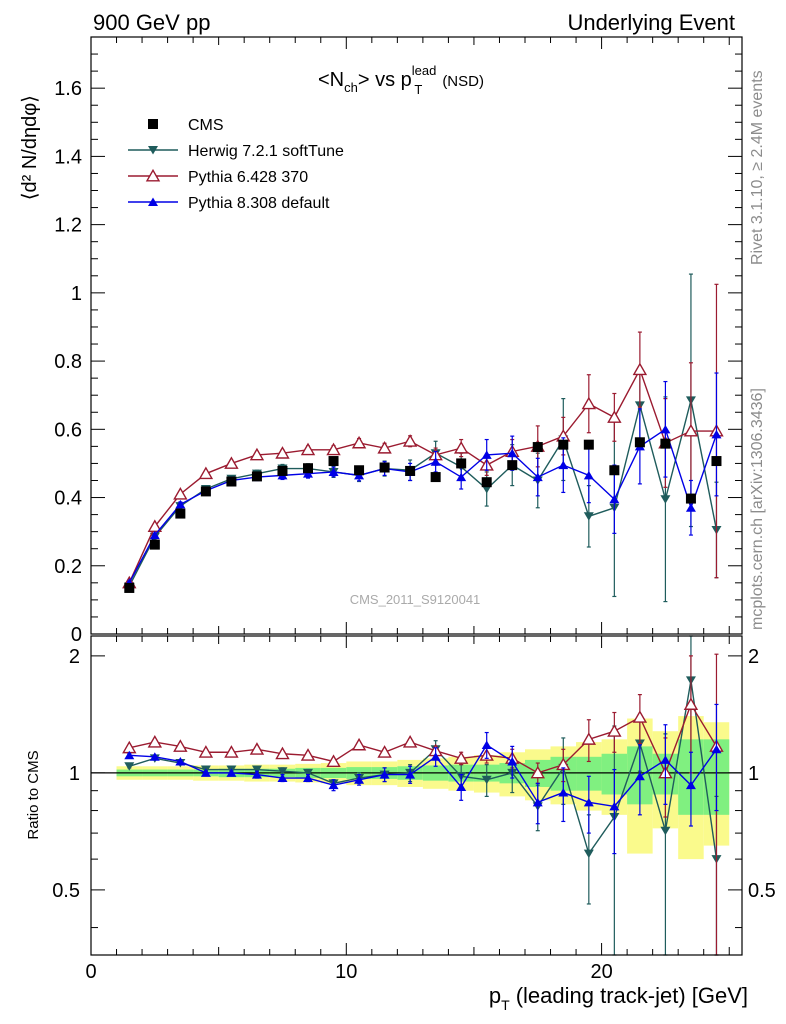 This screenshot has height=1024, width=786. What do you see at coordinates (632, 995) in the screenshot?
I see `xlabel-rest: (leading track-jet) [GeV]` at bounding box center [632, 995].